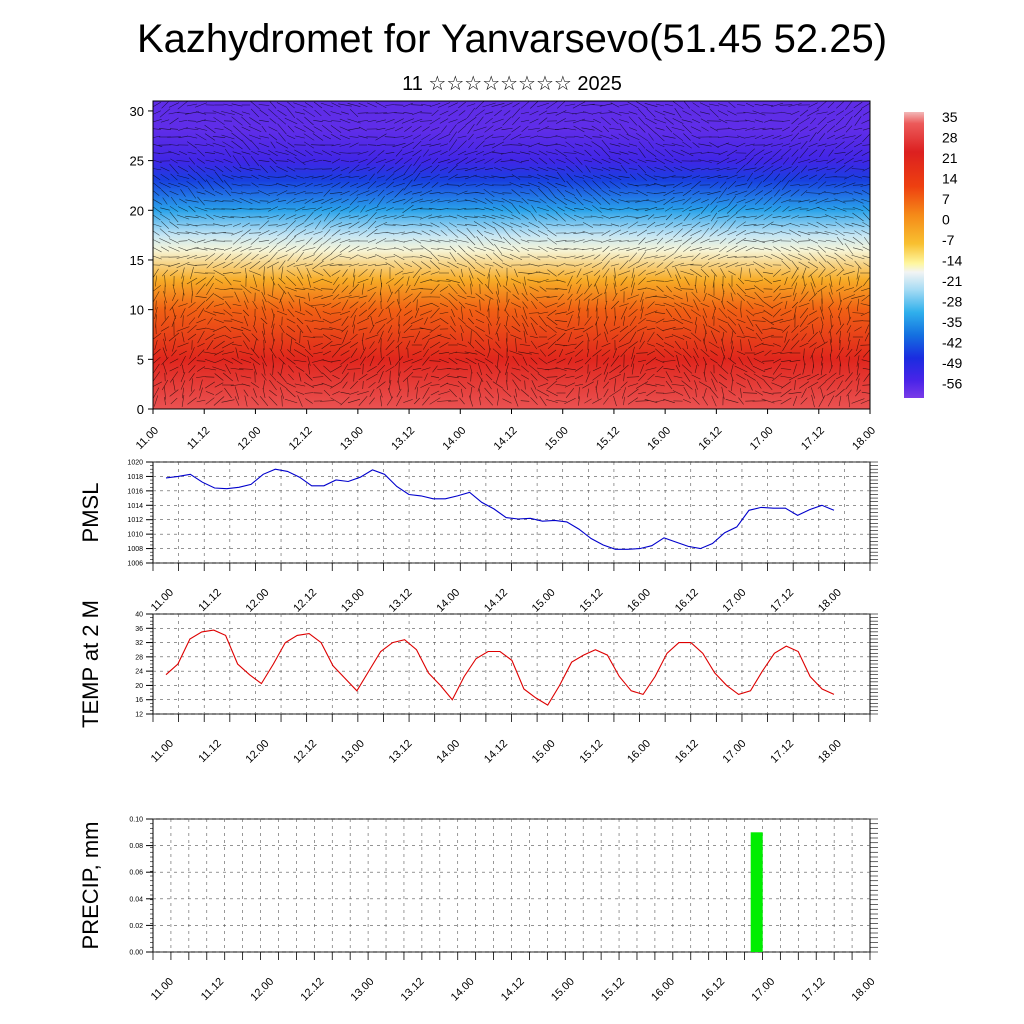  What do you see at coordinates (137, 161) in the screenshot?
I see `heatmap-ytick-label: 25` at bounding box center [137, 161].